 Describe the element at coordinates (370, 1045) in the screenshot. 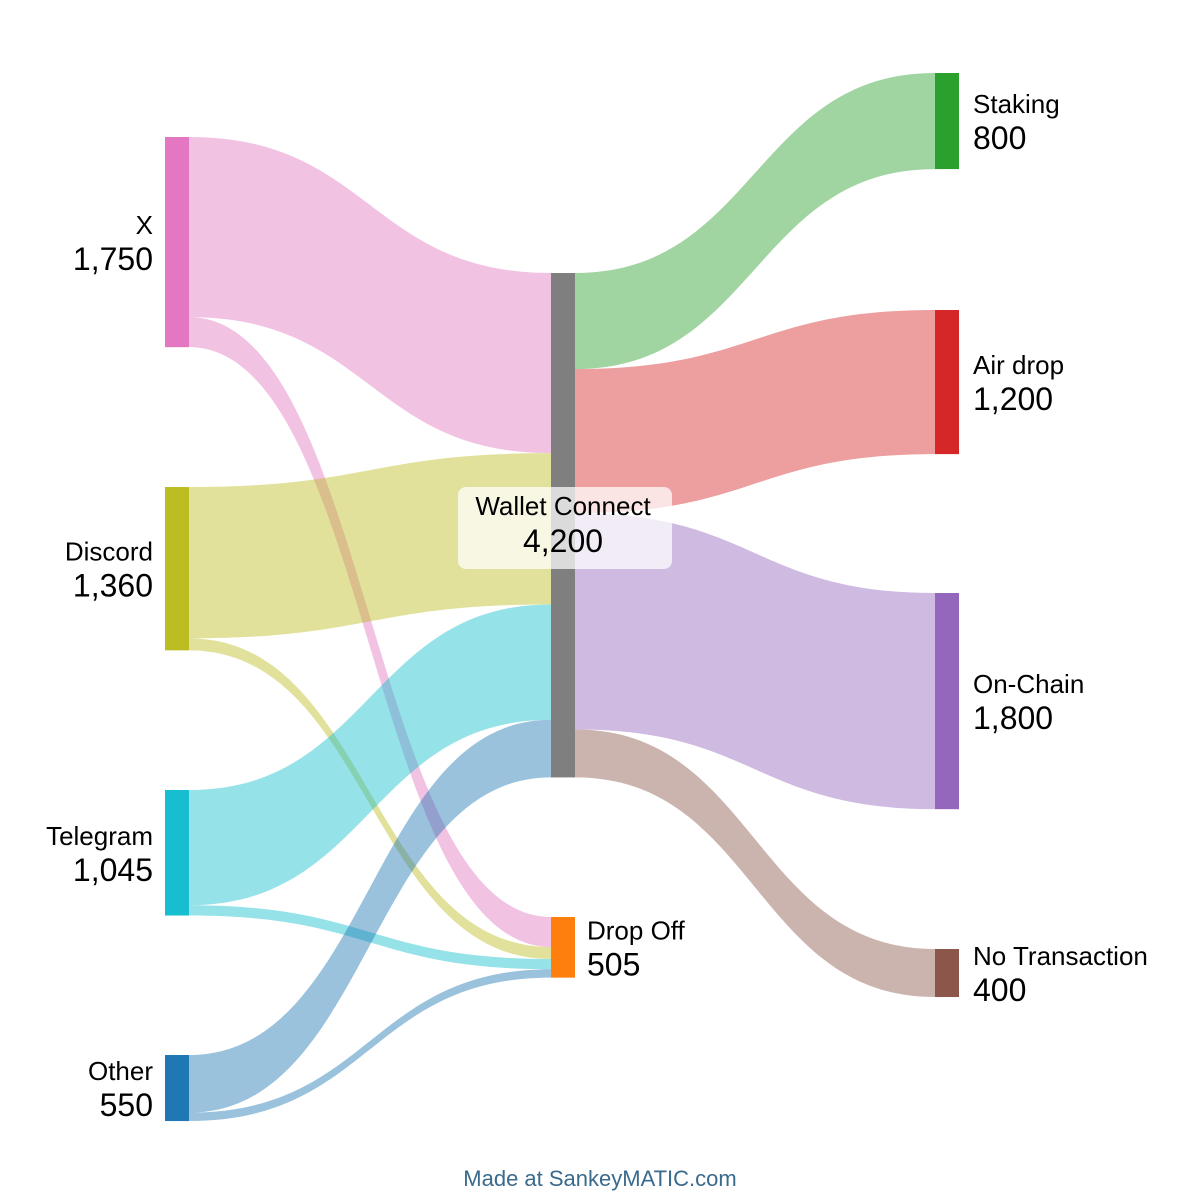

I see `flow-other-to-dropoff` at that location.